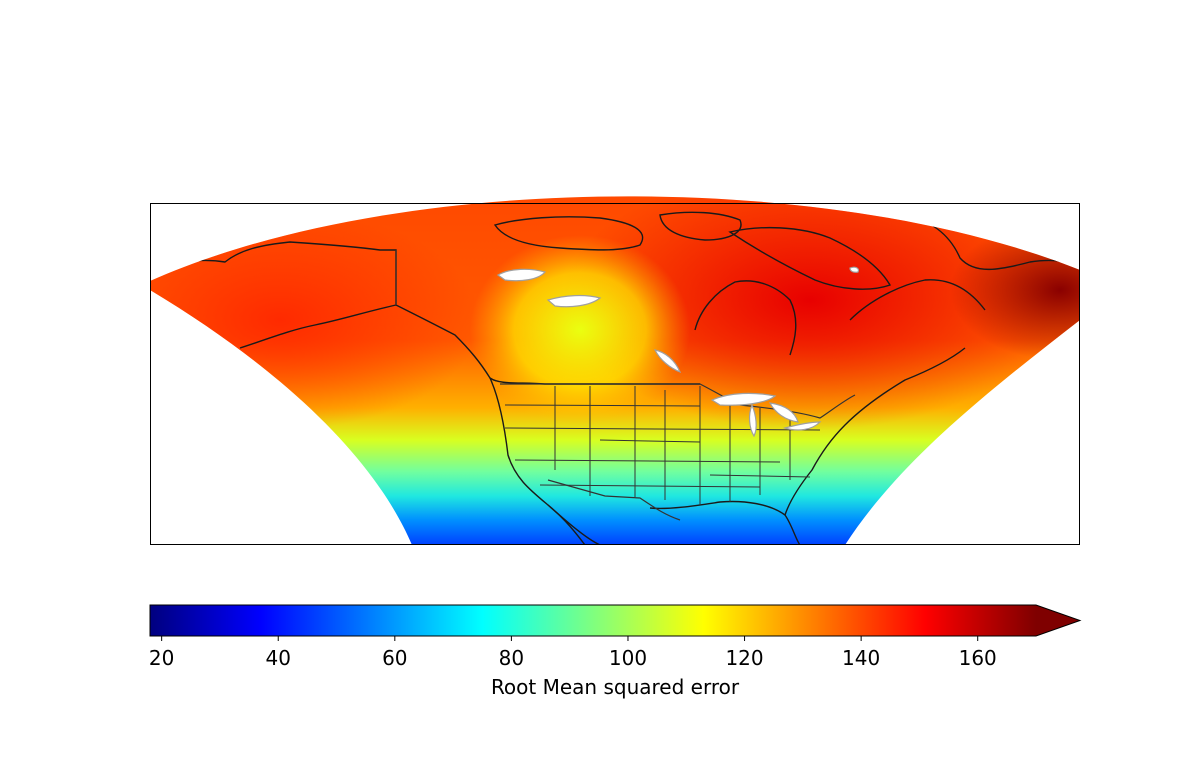  What do you see at coordinates (573, 653) in the screenshot?
I see `colorbar-ticks: 20 40 60 80 100 120 140 160` at bounding box center [573, 653].